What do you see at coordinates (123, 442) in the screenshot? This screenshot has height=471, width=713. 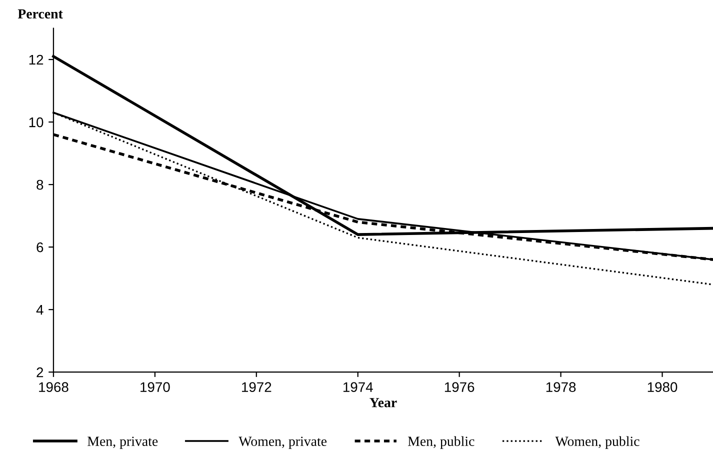 I see `legend-label: Men, private` at bounding box center [123, 442].